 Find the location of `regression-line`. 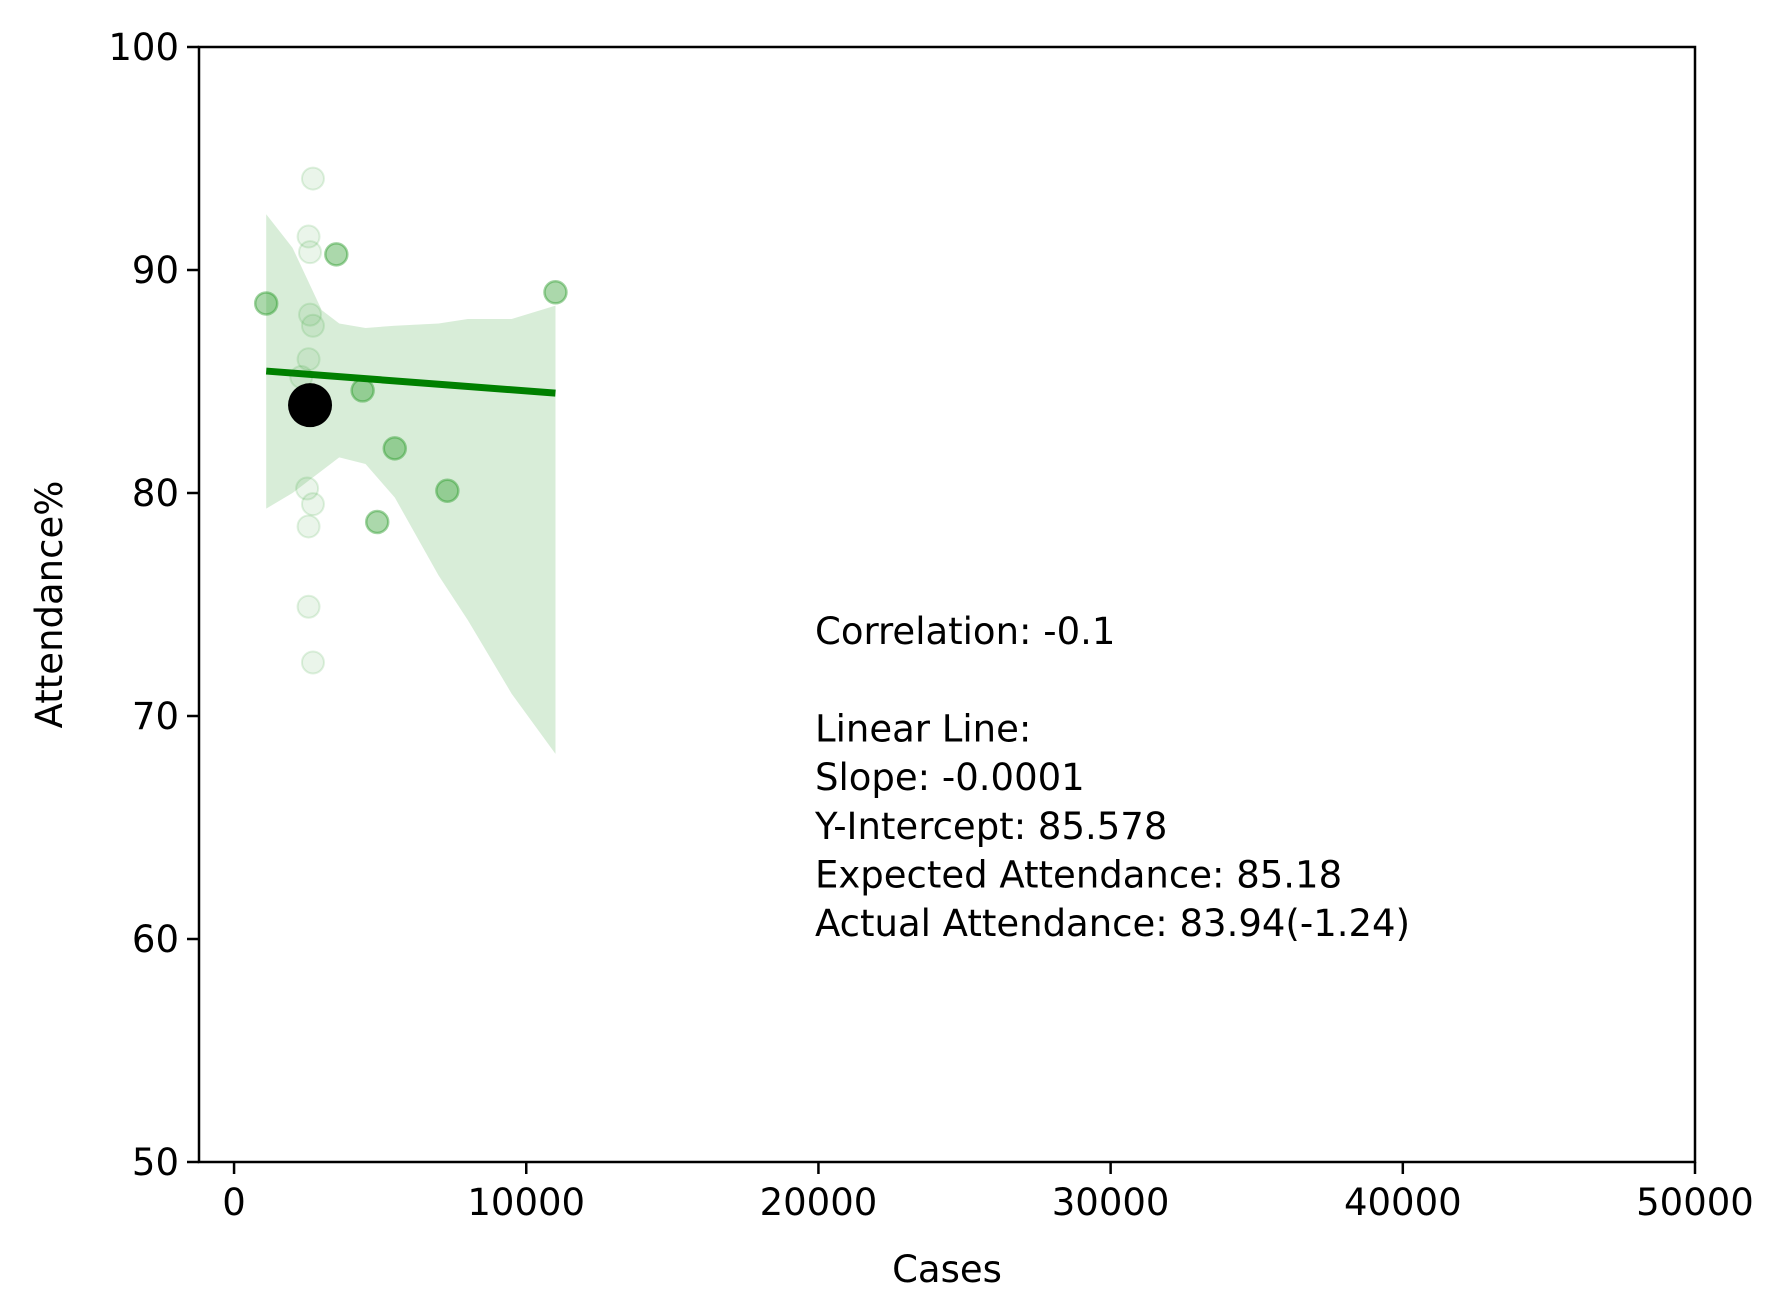

regression-line is located at coordinates (410, 382).